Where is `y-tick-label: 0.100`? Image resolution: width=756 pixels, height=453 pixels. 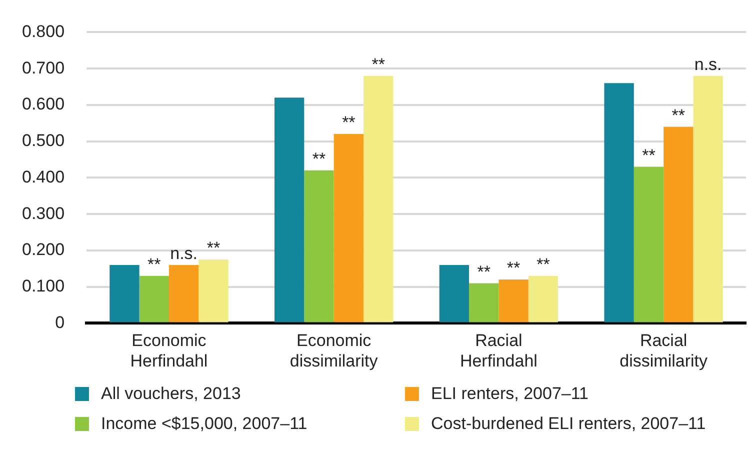
y-tick-label: 0.100 is located at coordinates (43, 286).